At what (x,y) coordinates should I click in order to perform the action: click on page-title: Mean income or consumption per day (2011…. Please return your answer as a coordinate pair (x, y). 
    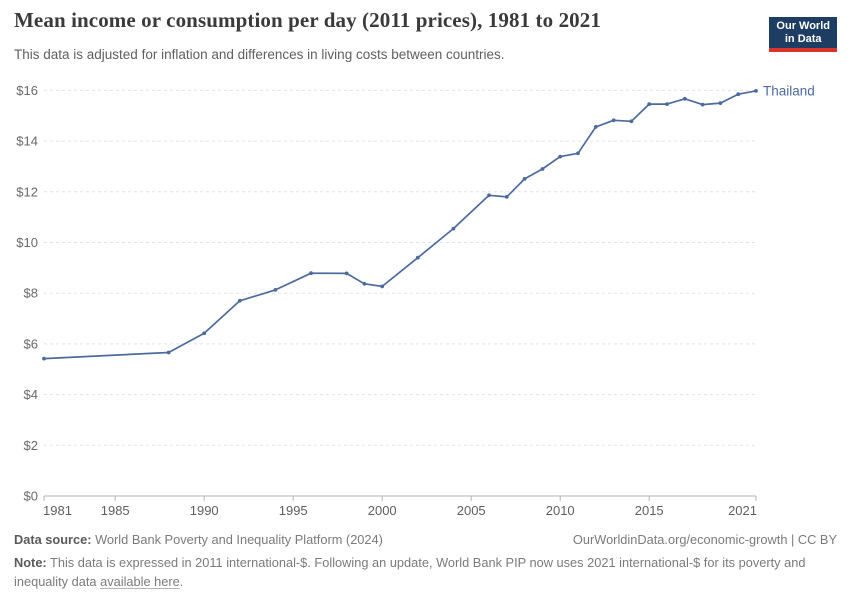
    Looking at the image, I should click on (307, 20).